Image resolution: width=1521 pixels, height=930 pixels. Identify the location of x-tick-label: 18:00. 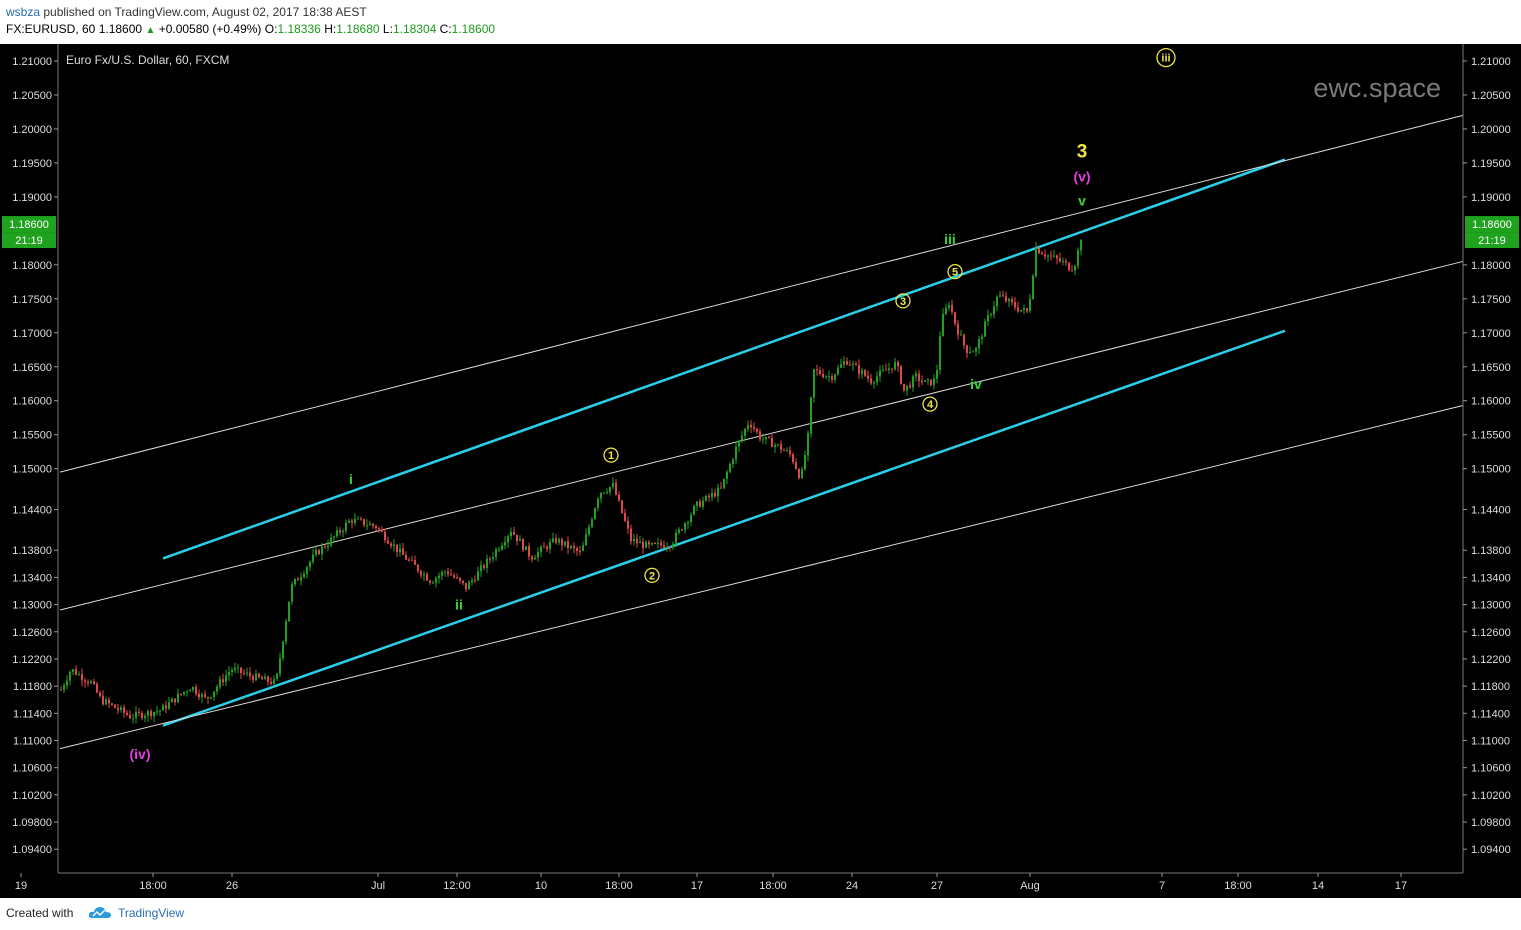
(619, 886).